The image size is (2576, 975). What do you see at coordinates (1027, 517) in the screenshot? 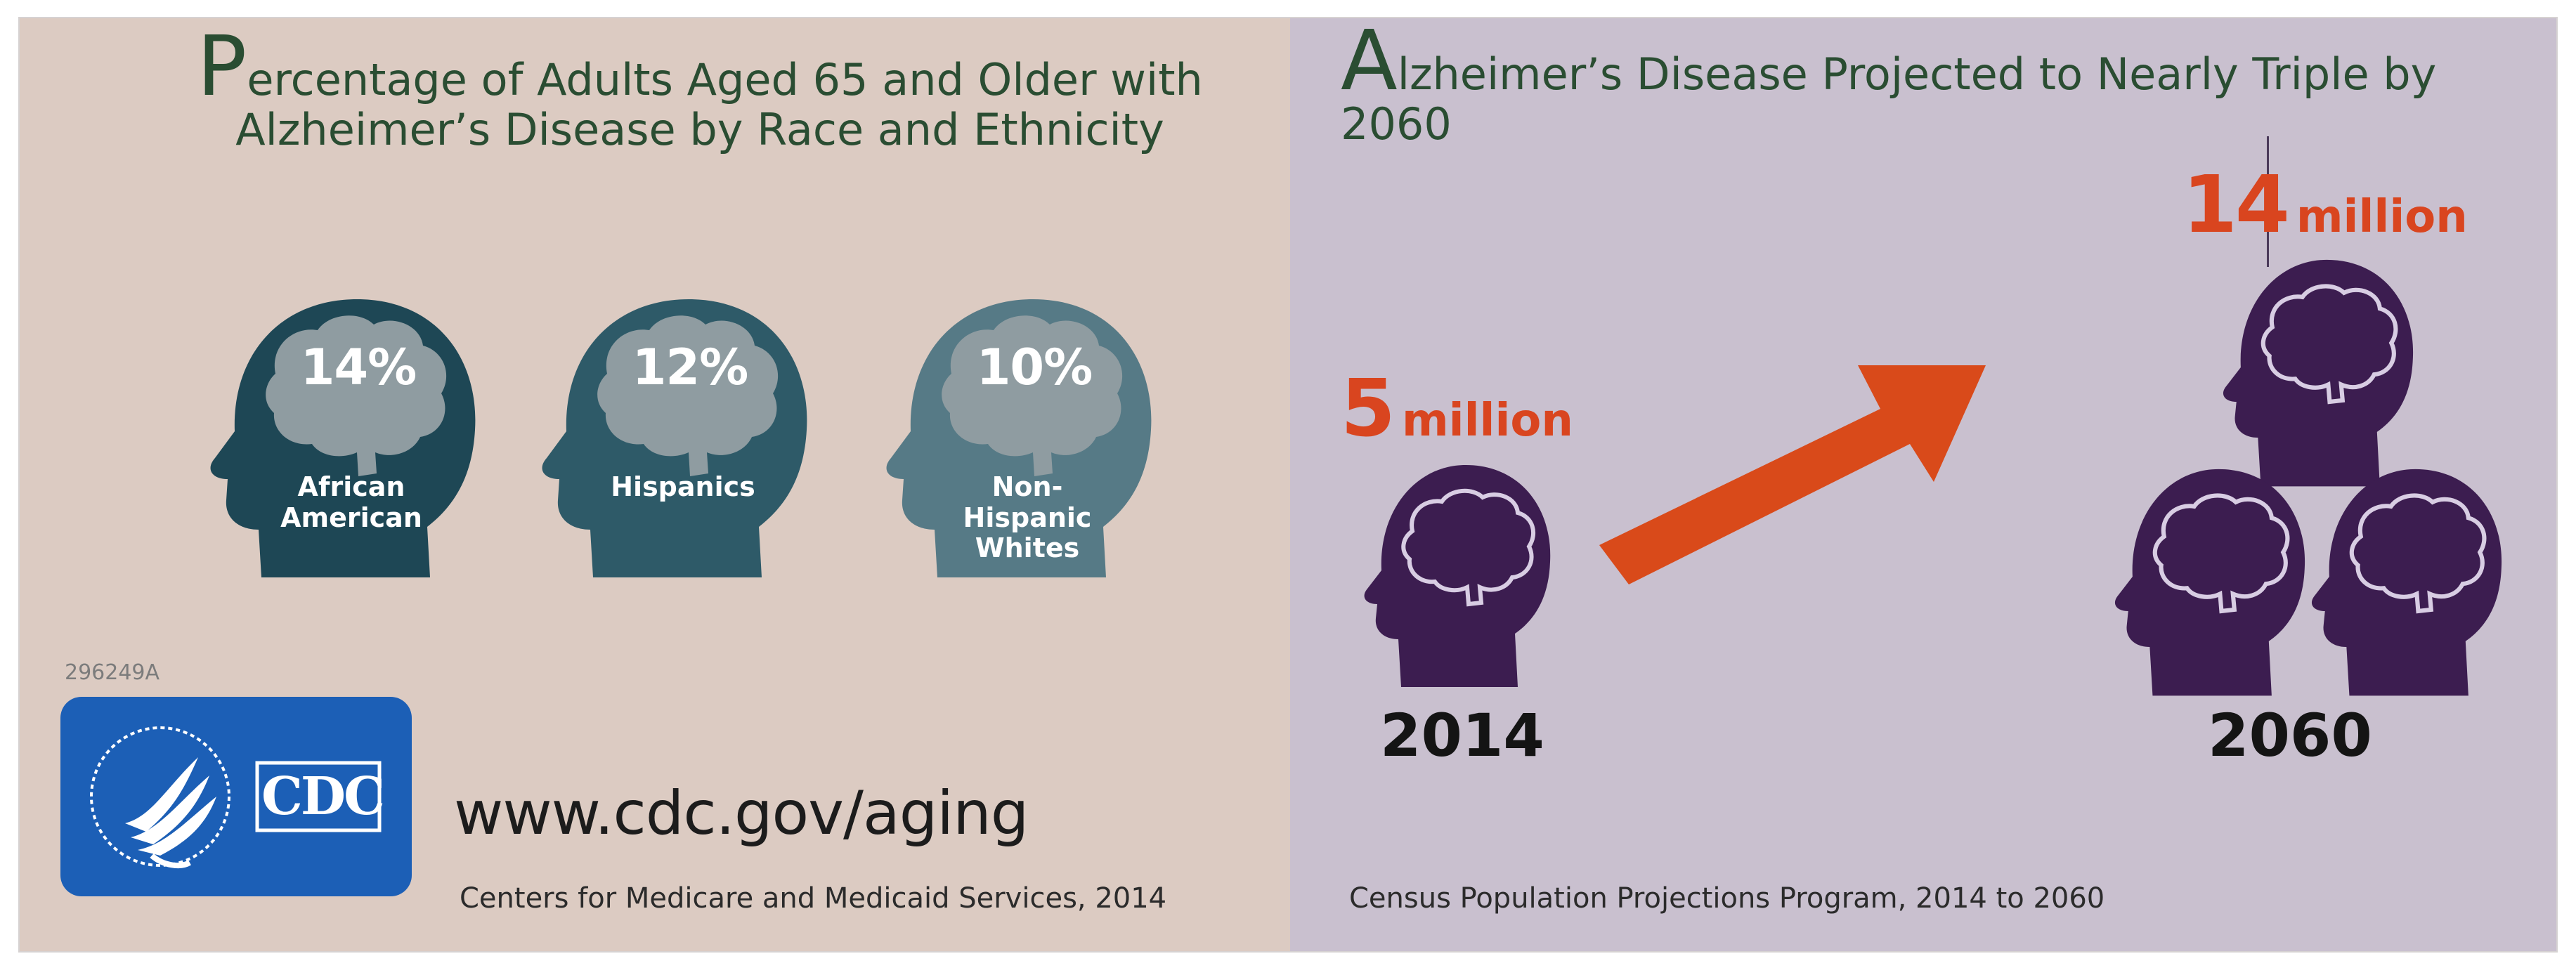
I see `group-label: Non-Hispanic Whites` at bounding box center [1027, 517].